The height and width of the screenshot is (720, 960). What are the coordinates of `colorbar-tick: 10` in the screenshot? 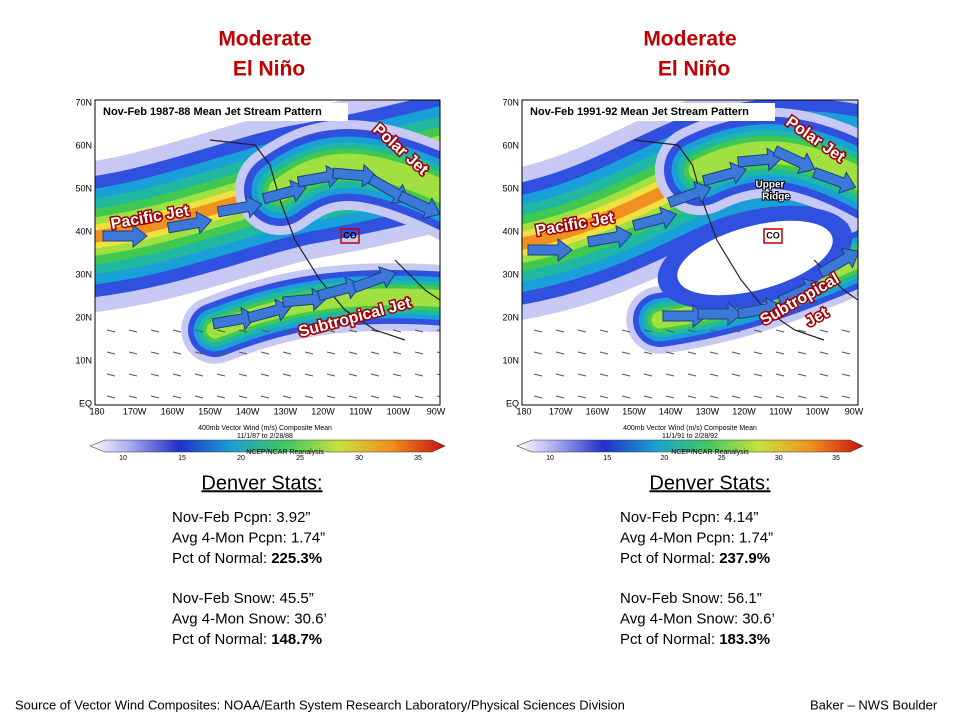 It's located at (550, 458).